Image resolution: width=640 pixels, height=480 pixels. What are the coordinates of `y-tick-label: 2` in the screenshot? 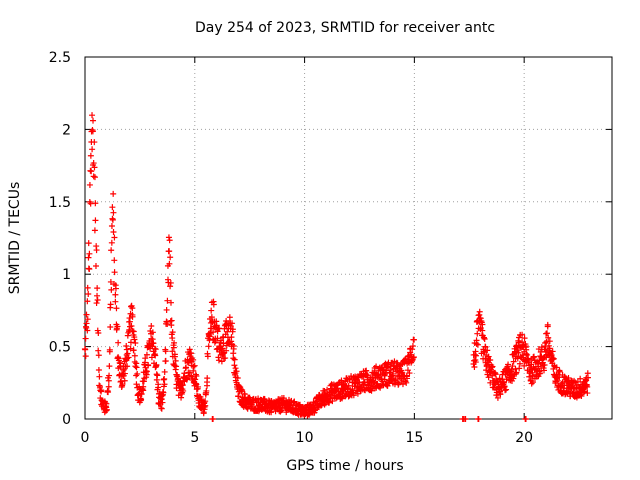 It's located at (66, 130).